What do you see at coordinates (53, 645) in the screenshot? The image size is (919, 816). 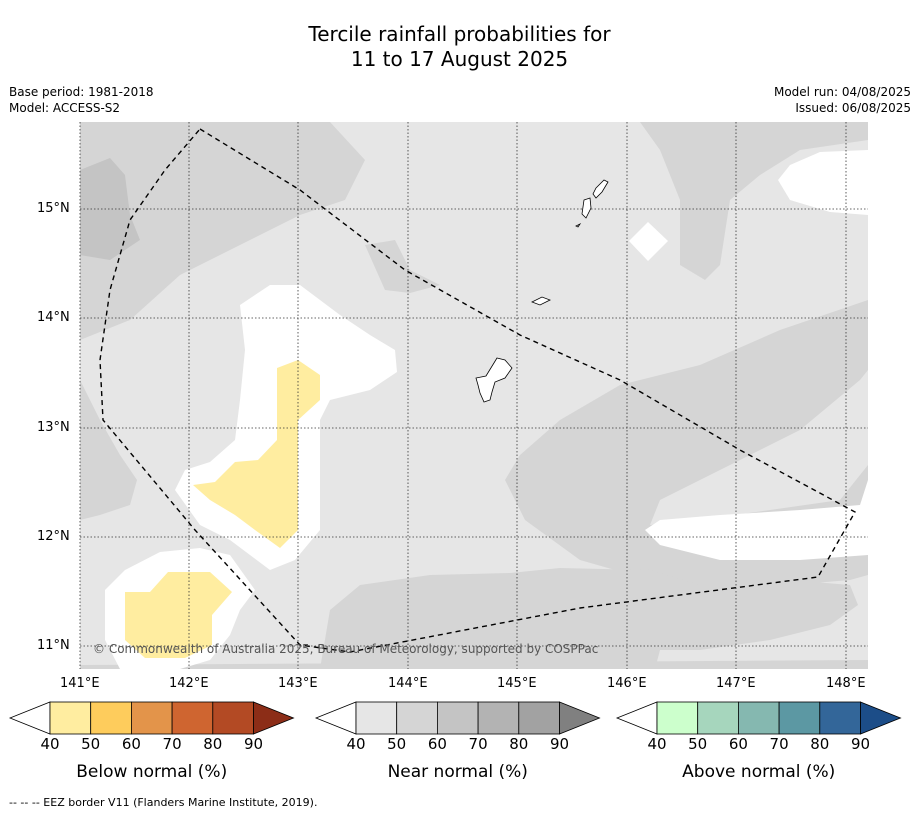 I see `lat-label-11n: 11°N` at bounding box center [53, 645].